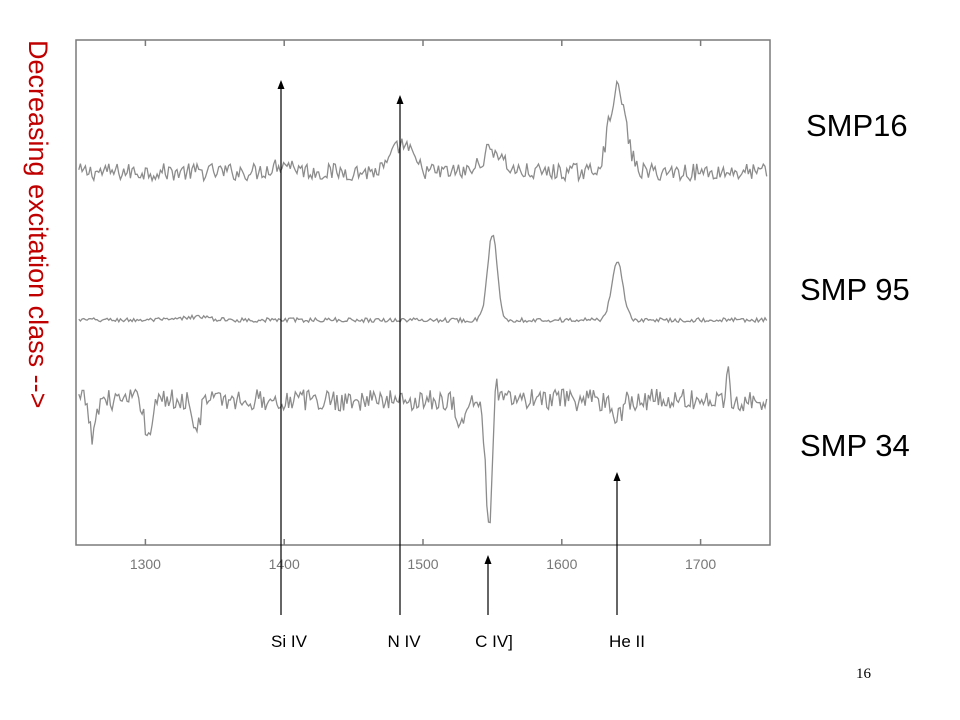  I want to click on emission-line-label: C IV], so click(494, 641).